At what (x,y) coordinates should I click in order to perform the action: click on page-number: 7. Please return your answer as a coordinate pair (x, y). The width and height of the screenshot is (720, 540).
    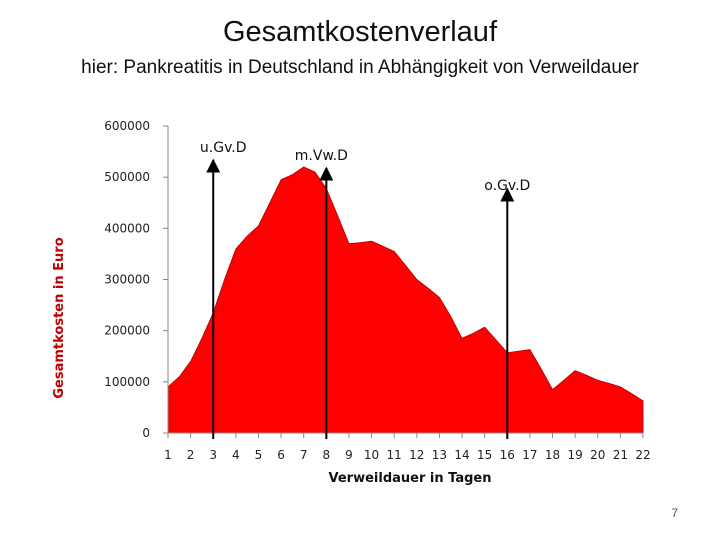
    Looking at the image, I should click on (674, 513).